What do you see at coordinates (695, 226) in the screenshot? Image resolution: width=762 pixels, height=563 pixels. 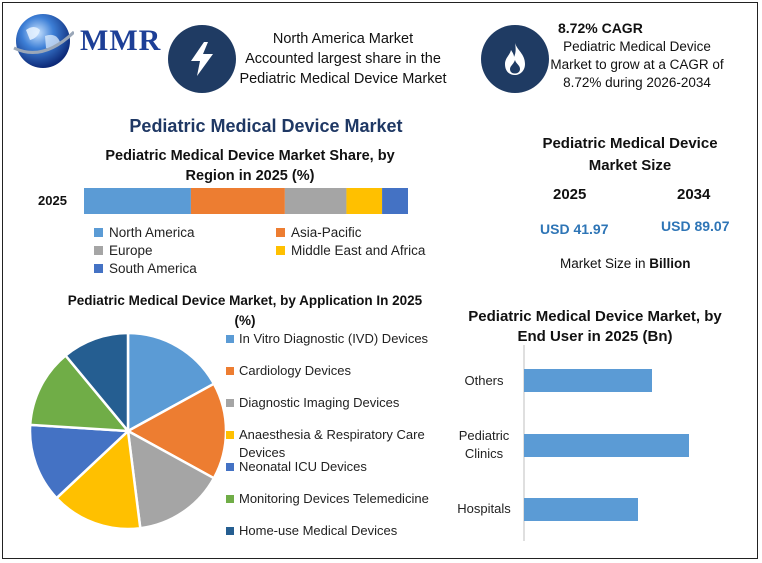 I see `market-size-2034-value: USD 89.07` at bounding box center [695, 226].